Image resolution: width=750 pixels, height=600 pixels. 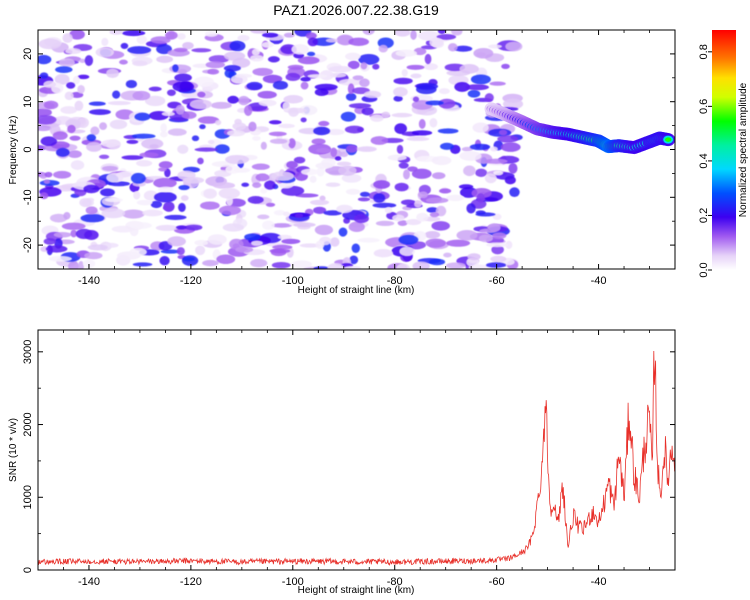 What do you see at coordinates (28, 245) in the screenshot?
I see `spectrogram-y-tick-label: -20` at bounding box center [28, 245].